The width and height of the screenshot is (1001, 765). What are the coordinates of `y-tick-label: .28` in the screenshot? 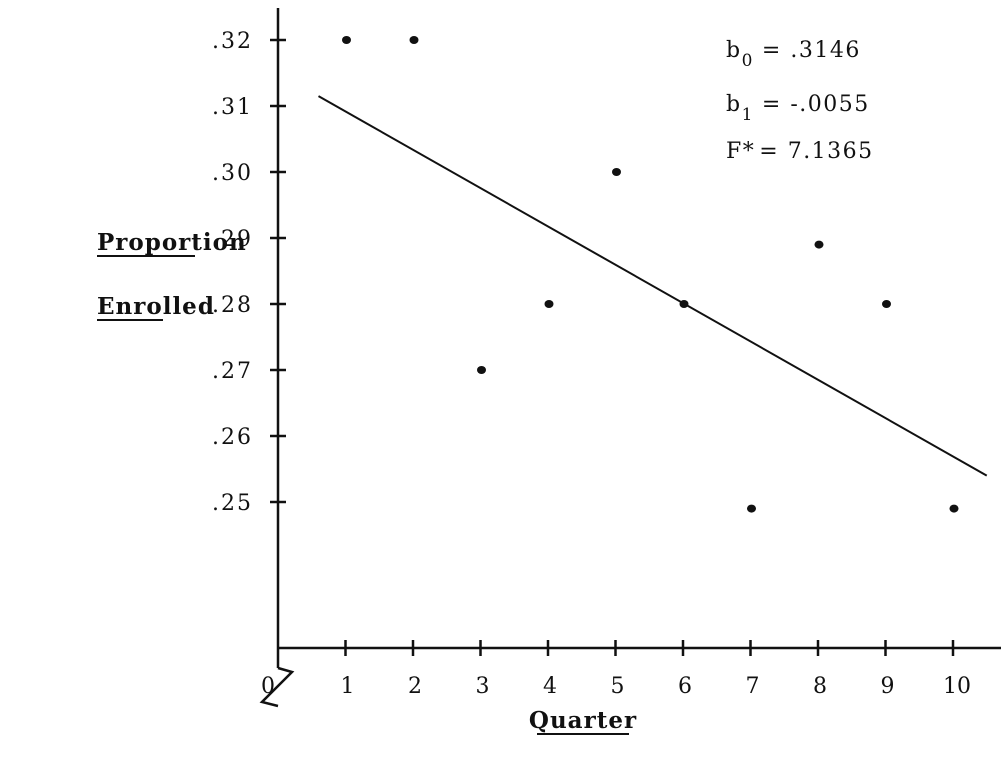 It's located at (232, 305).